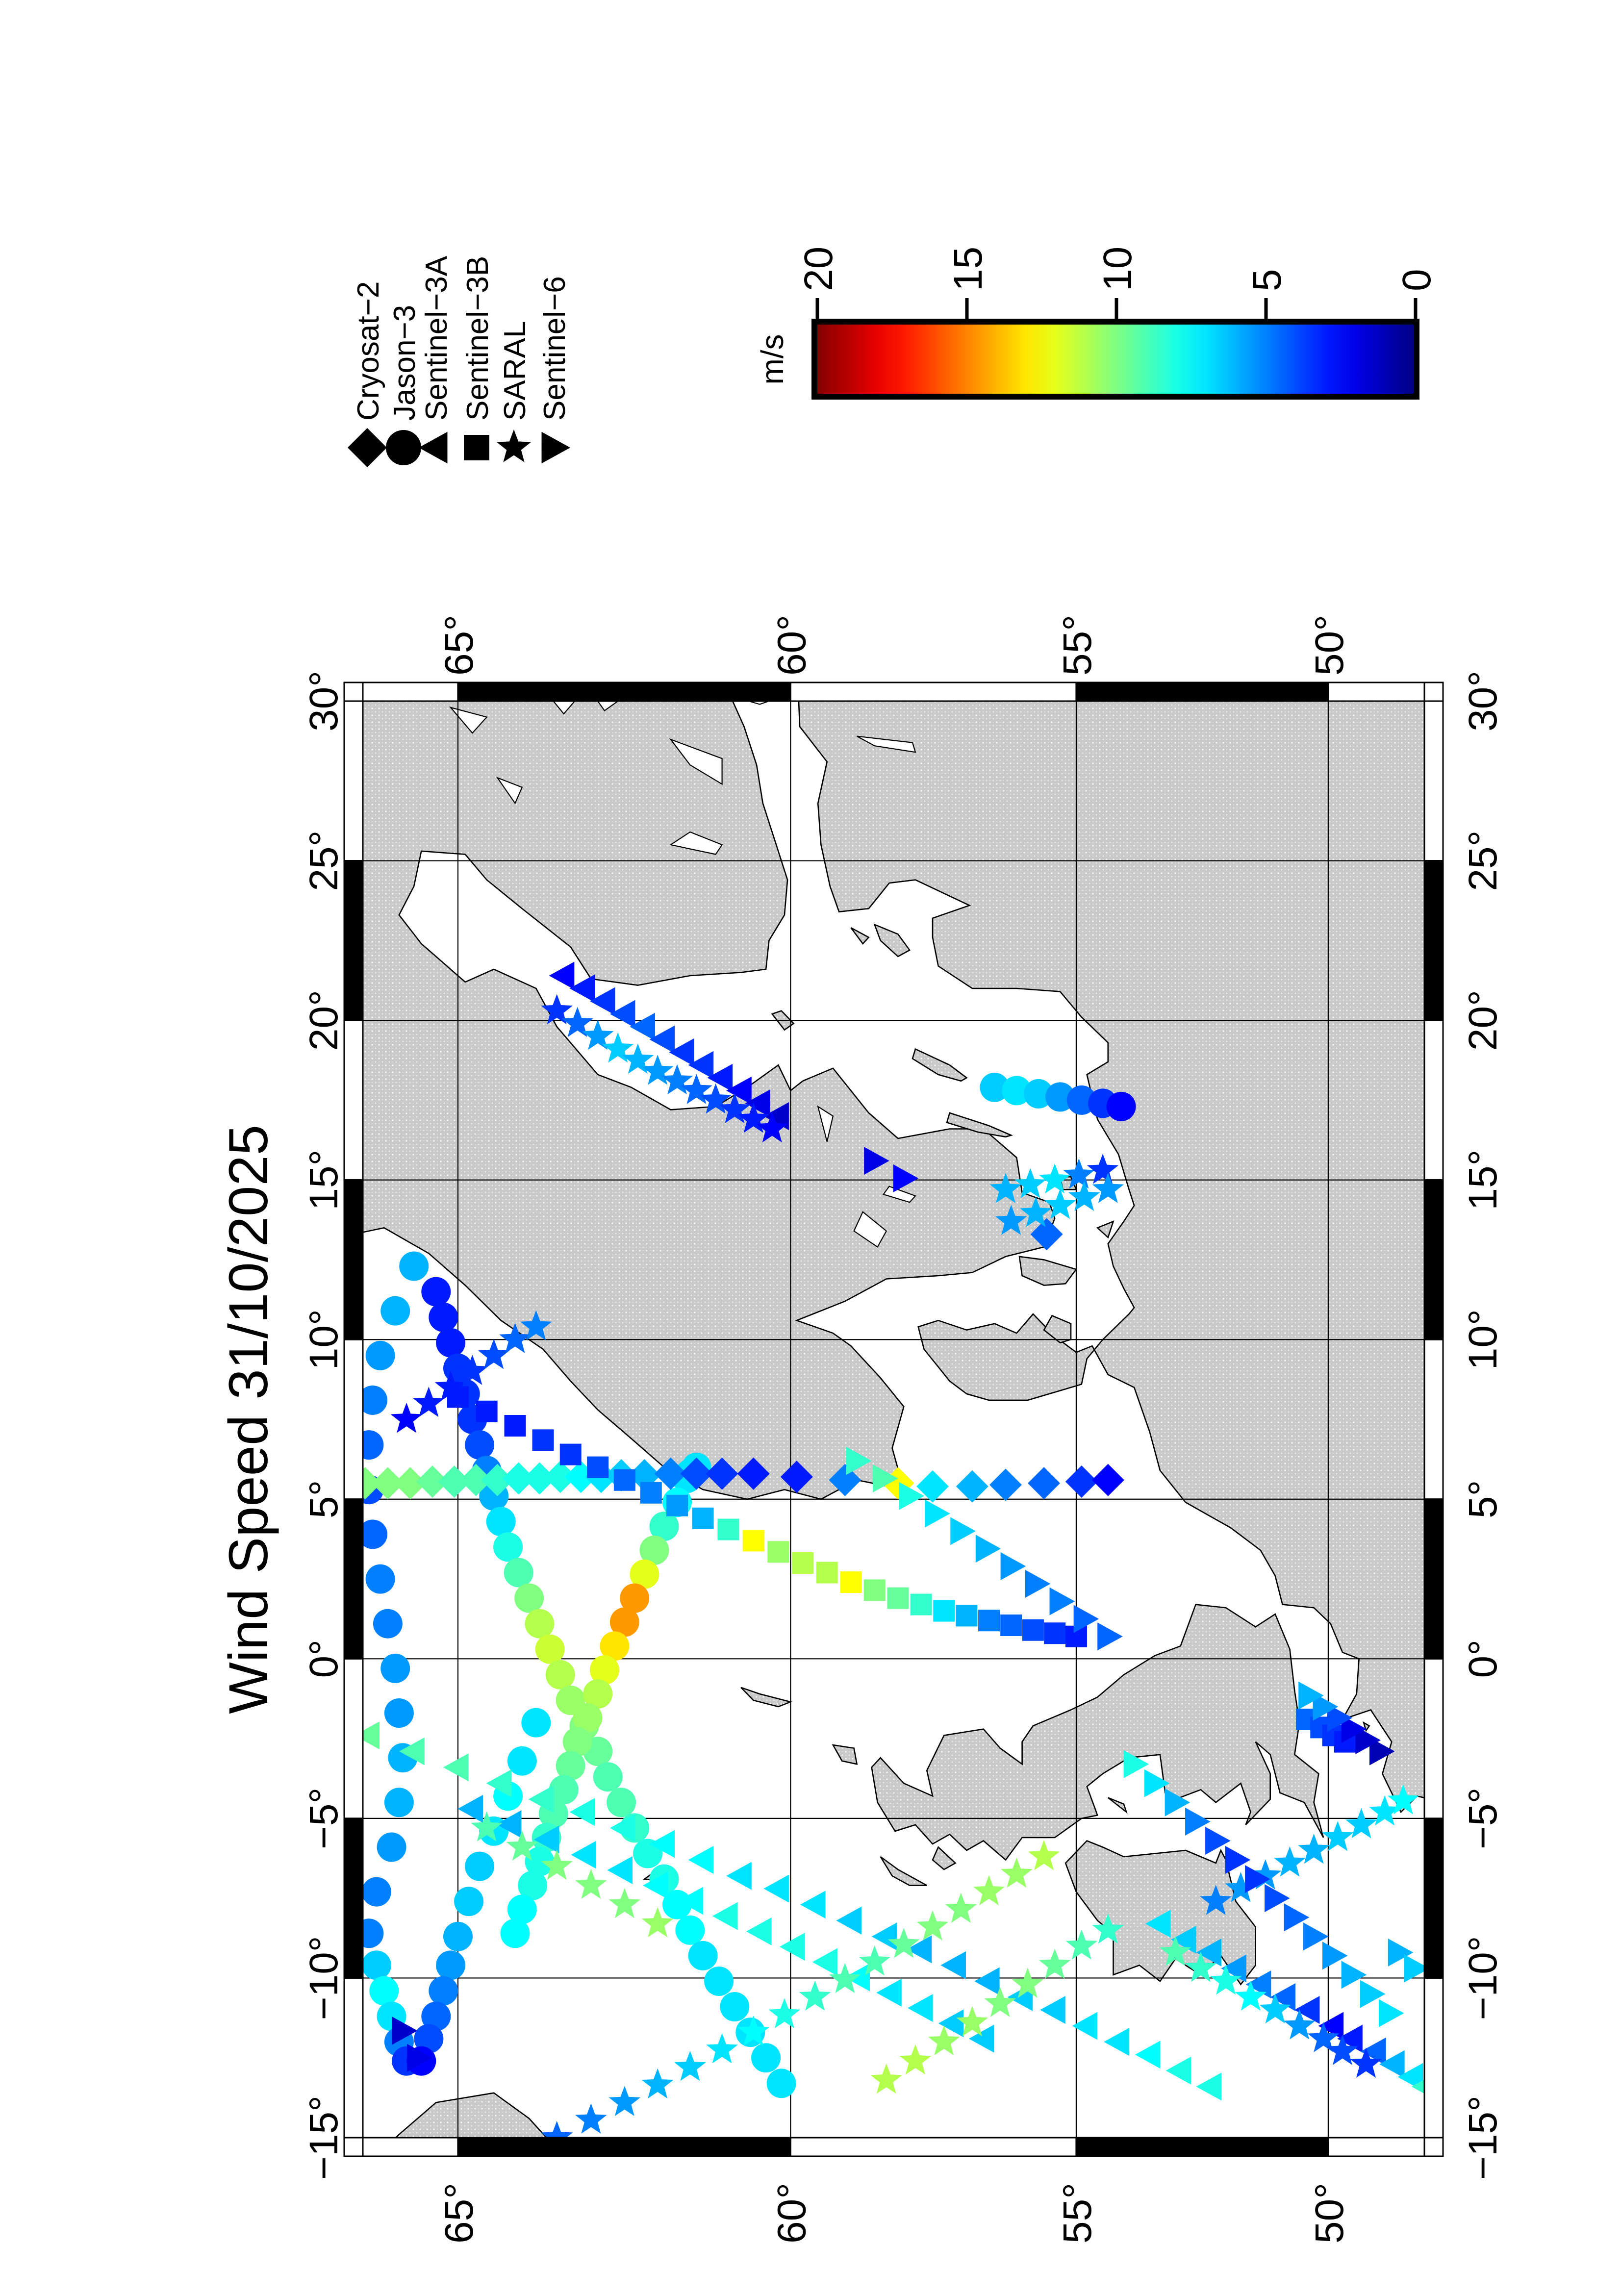  What do you see at coordinates (1117, 269) in the screenshot?
I see `colorbar-tick-label: 10` at bounding box center [1117, 269].